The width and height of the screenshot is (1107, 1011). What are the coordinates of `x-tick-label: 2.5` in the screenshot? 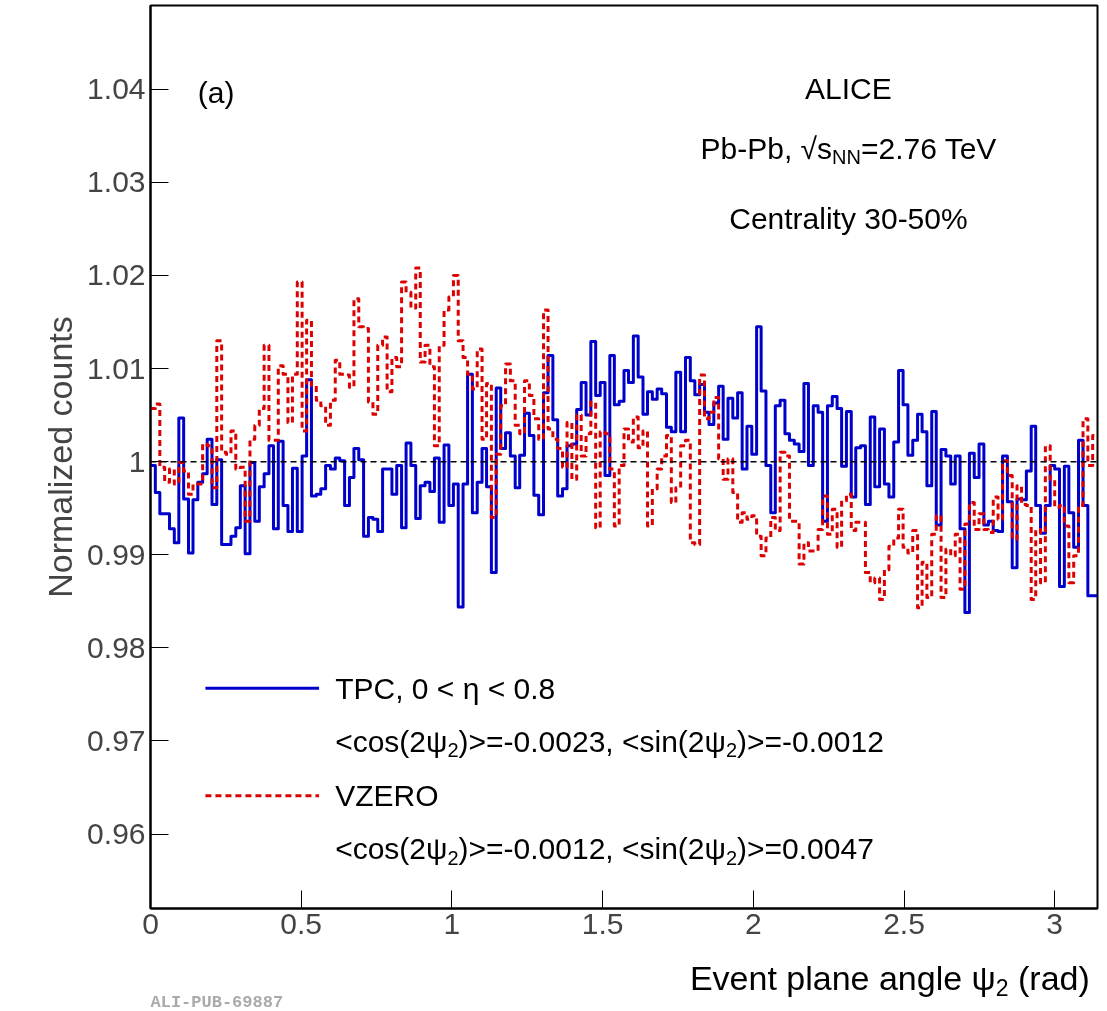 It's located at (904, 923).